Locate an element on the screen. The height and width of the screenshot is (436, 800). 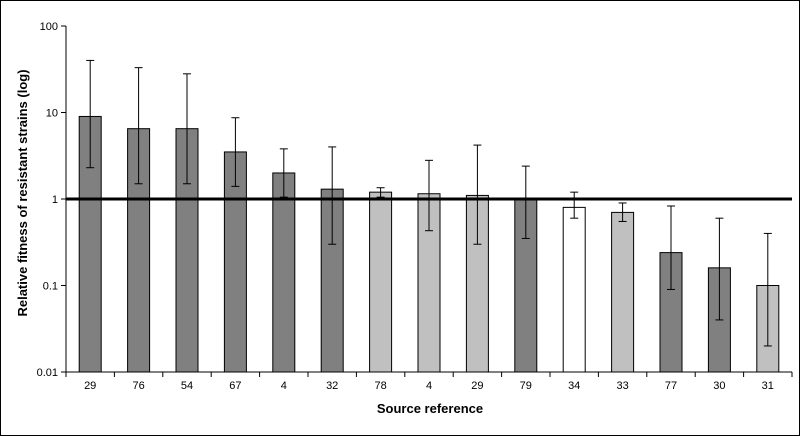
y-tick-label: 100 is located at coordinates (49, 27).